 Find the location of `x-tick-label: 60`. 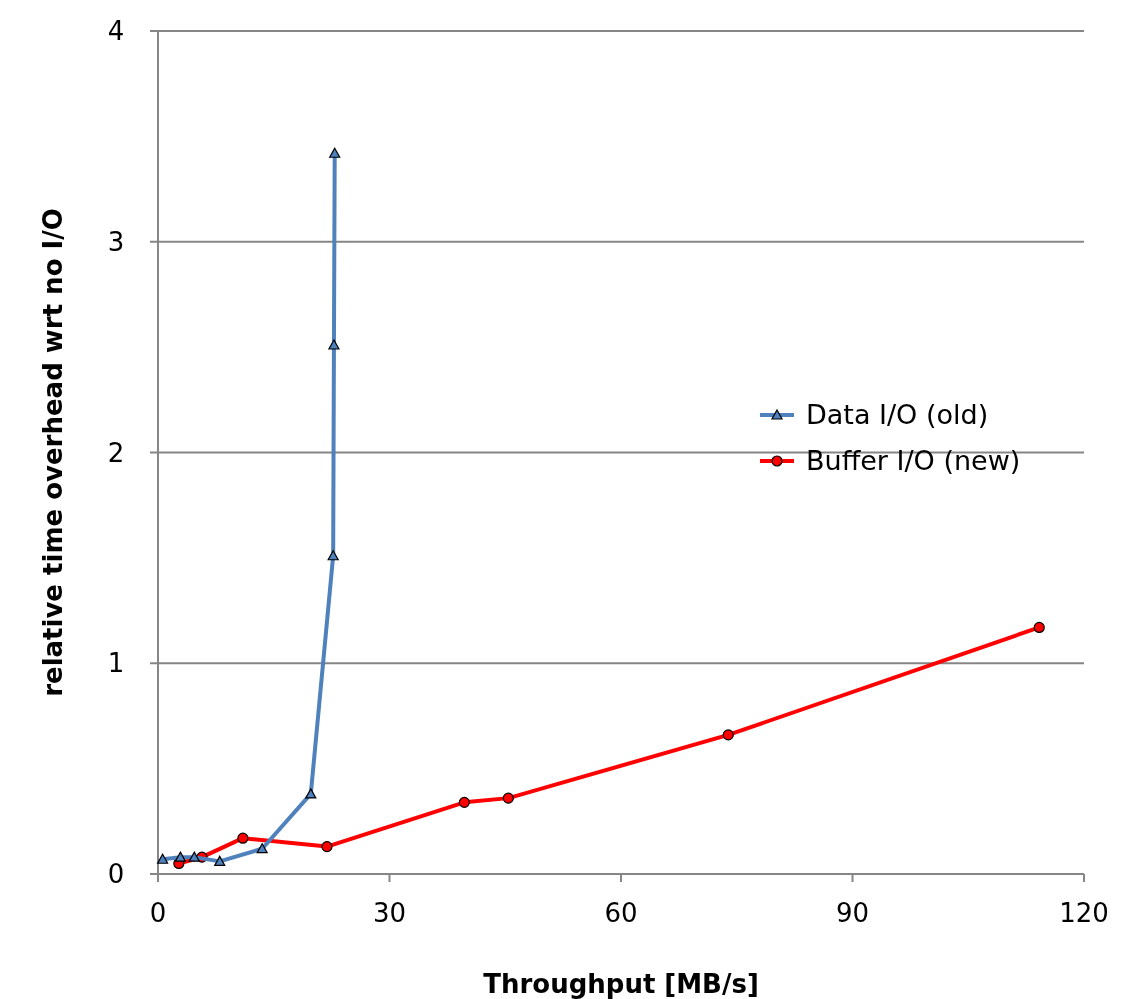

x-tick-label: 60 is located at coordinates (621, 913).